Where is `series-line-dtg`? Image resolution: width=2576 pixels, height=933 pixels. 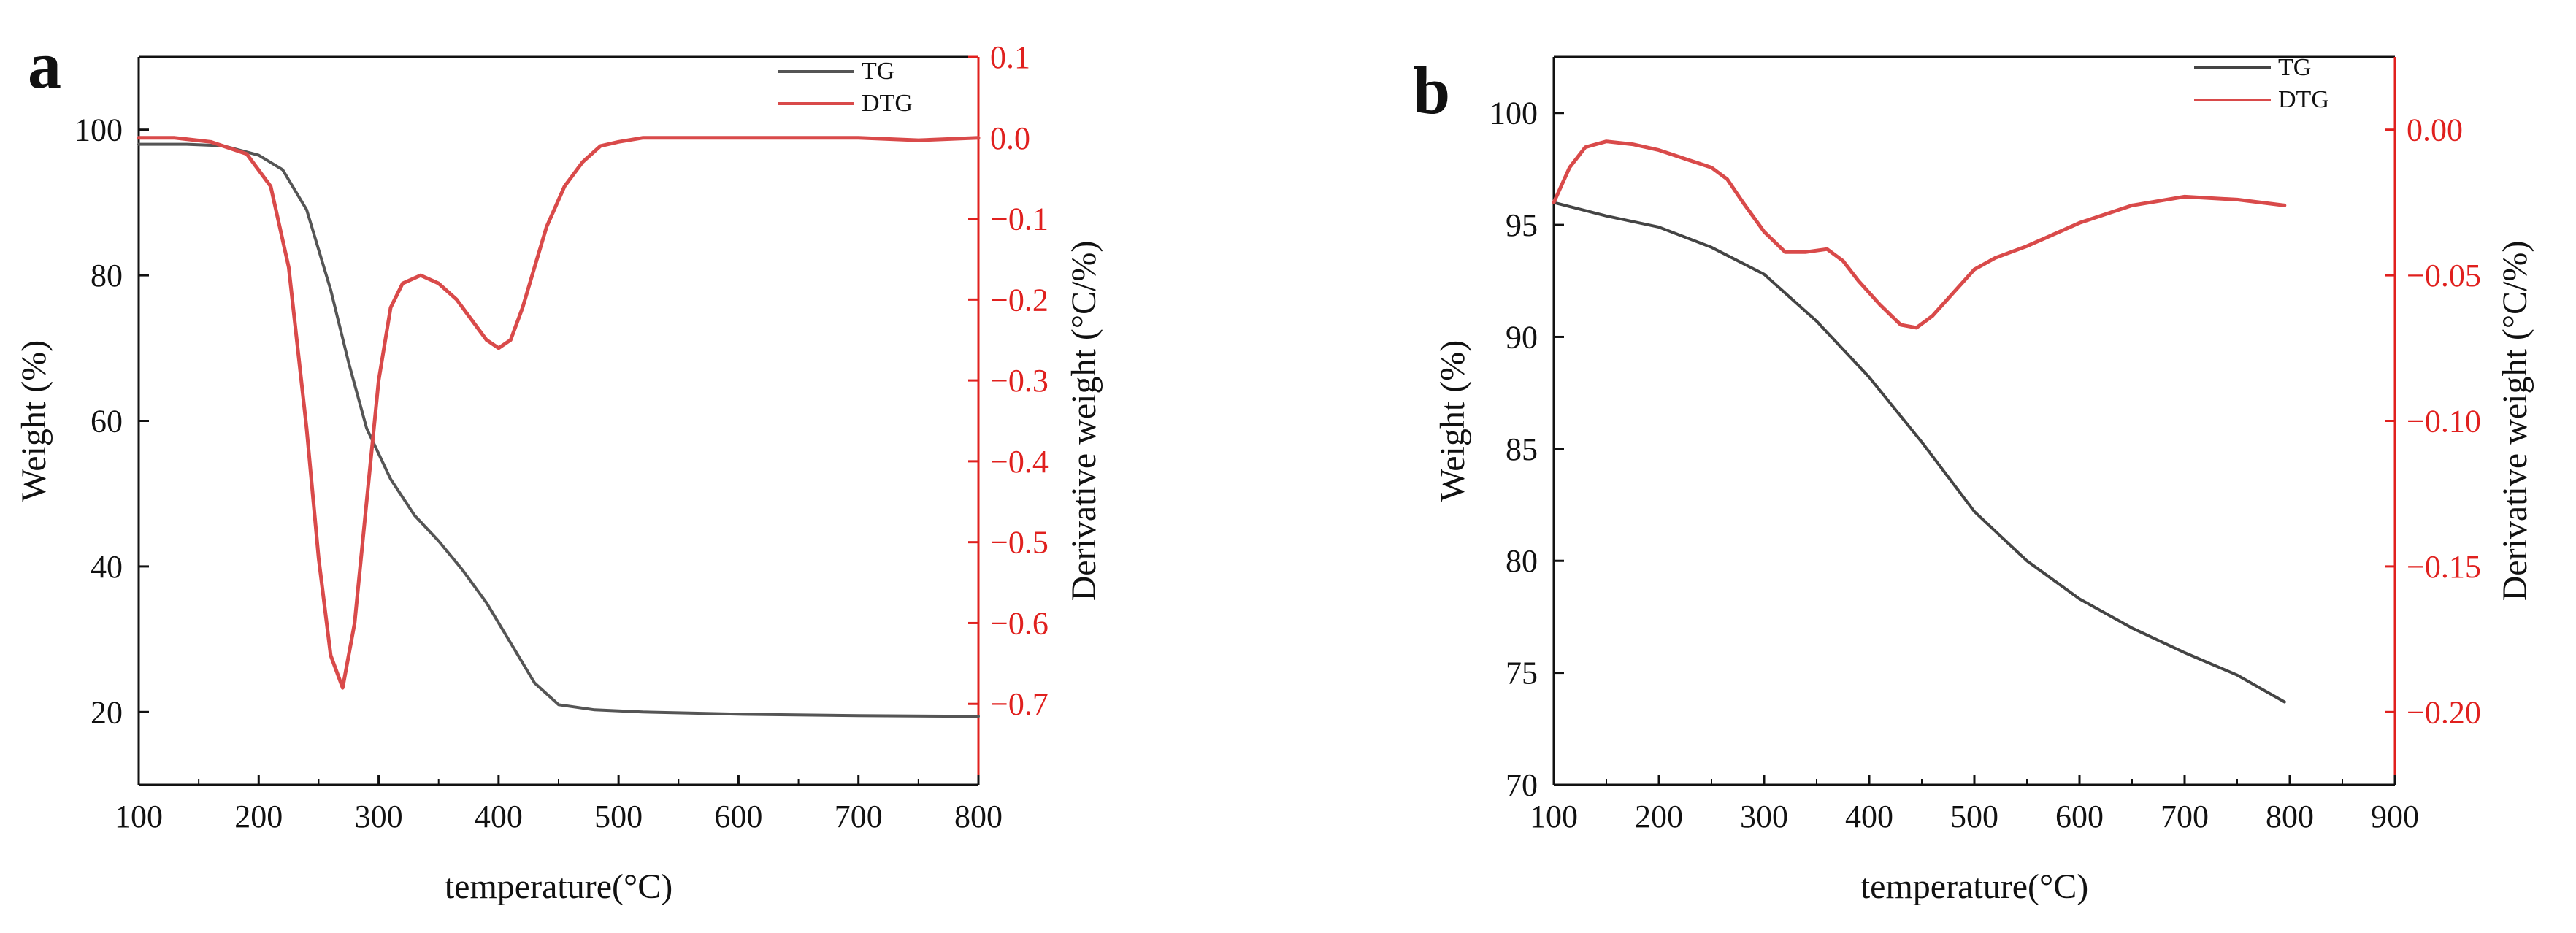 series-line-dtg is located at coordinates (1919, 234).